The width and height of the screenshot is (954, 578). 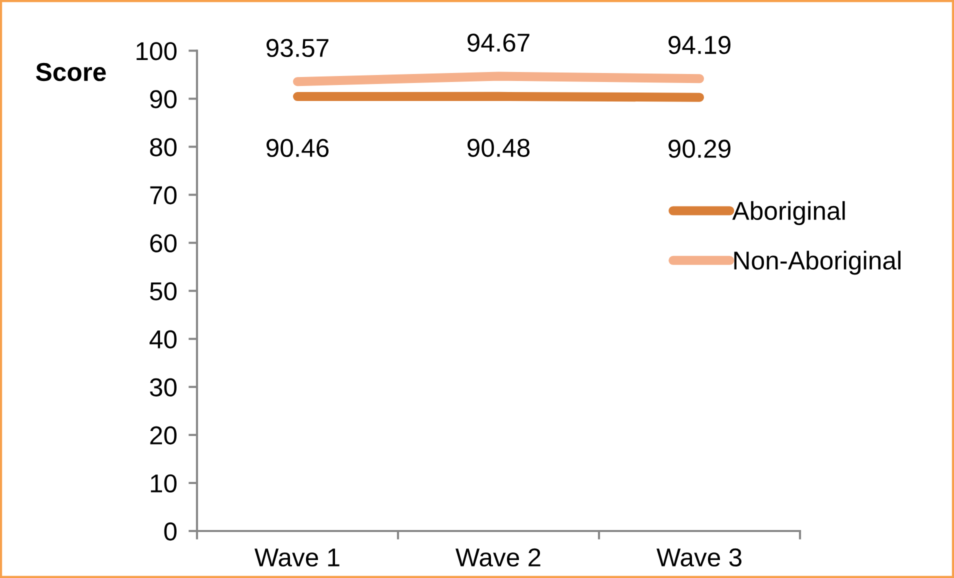 I want to click on y-tick-label: 80, so click(x=163, y=147).